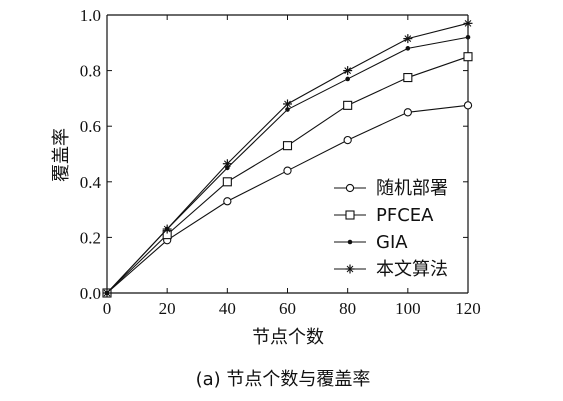 Image resolution: width=563 pixels, height=401 pixels. What do you see at coordinates (61, 155) in the screenshot?
I see `y-axis-title: 覆盖率` at bounding box center [61, 155].